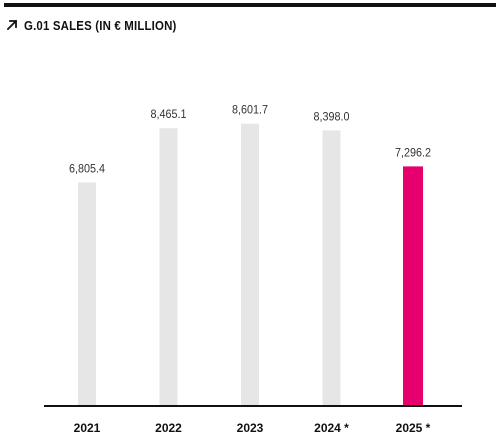  What do you see at coordinates (250, 5) in the screenshot?
I see `top-rule` at bounding box center [250, 5].